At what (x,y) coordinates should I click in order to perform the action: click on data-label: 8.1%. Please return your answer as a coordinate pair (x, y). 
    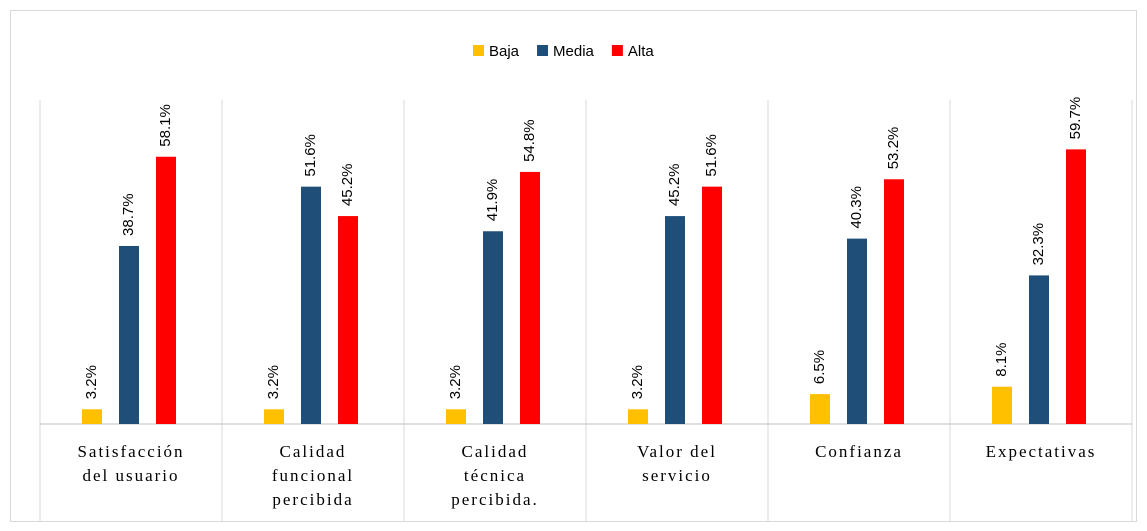
    Looking at the image, I should click on (1001, 360).